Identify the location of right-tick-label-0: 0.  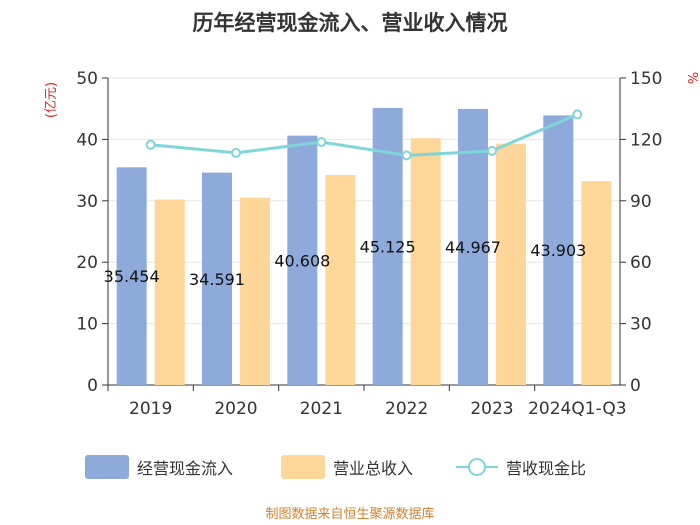
(635, 386).